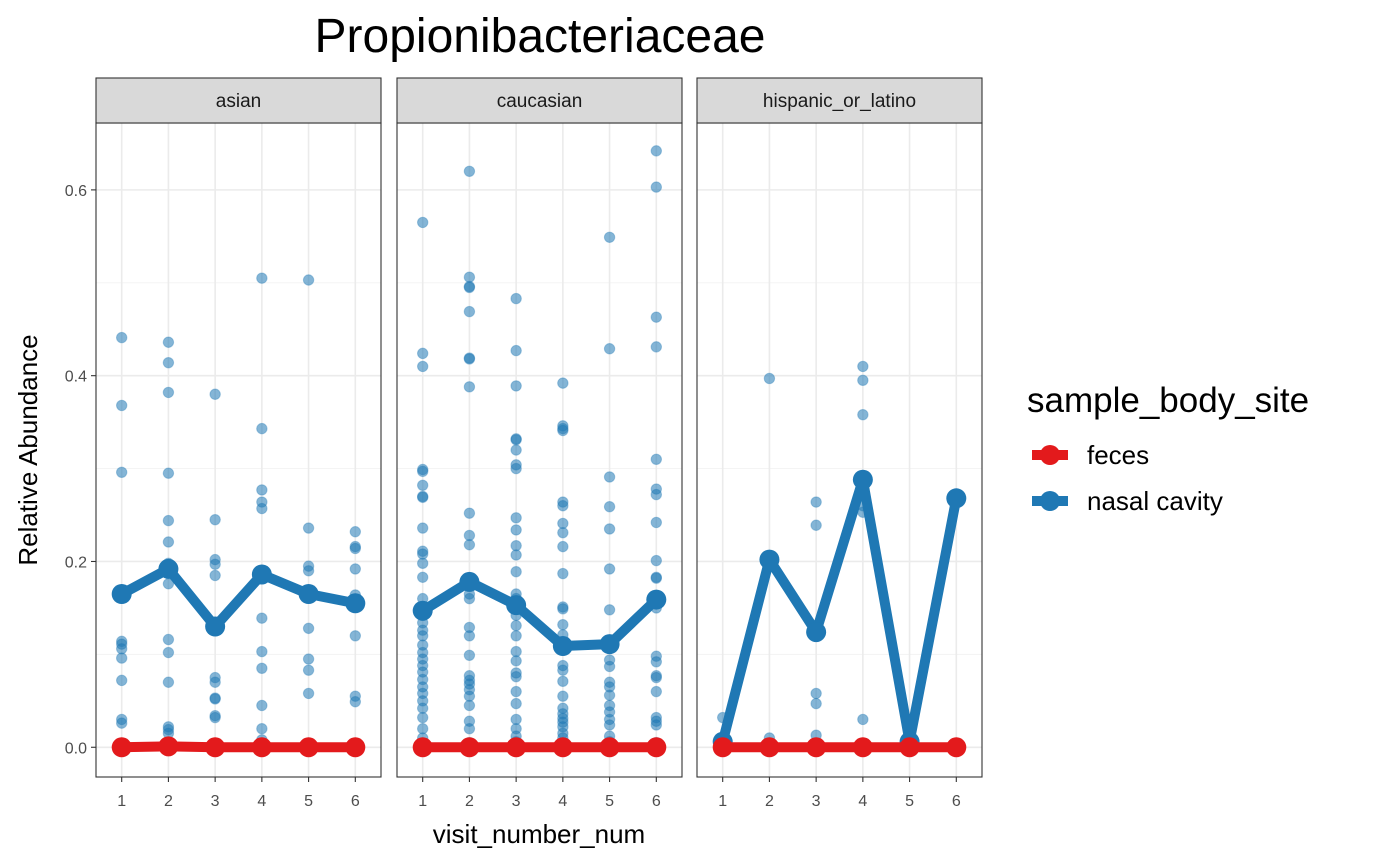  What do you see at coordinates (1127, 501) in the screenshot?
I see `legend-key-nasal-cavity: nasal cavity` at bounding box center [1127, 501].